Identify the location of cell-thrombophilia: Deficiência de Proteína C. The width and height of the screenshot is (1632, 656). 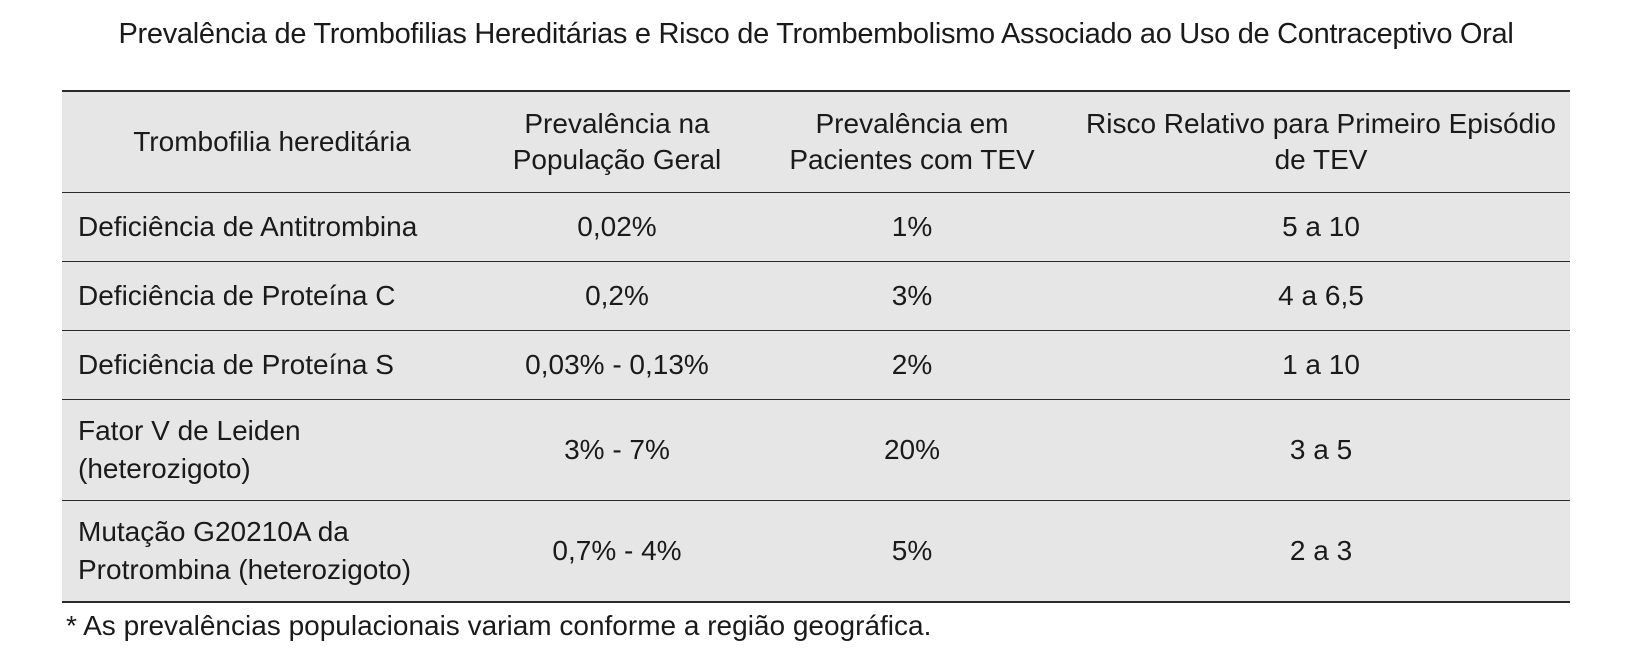
(272, 296).